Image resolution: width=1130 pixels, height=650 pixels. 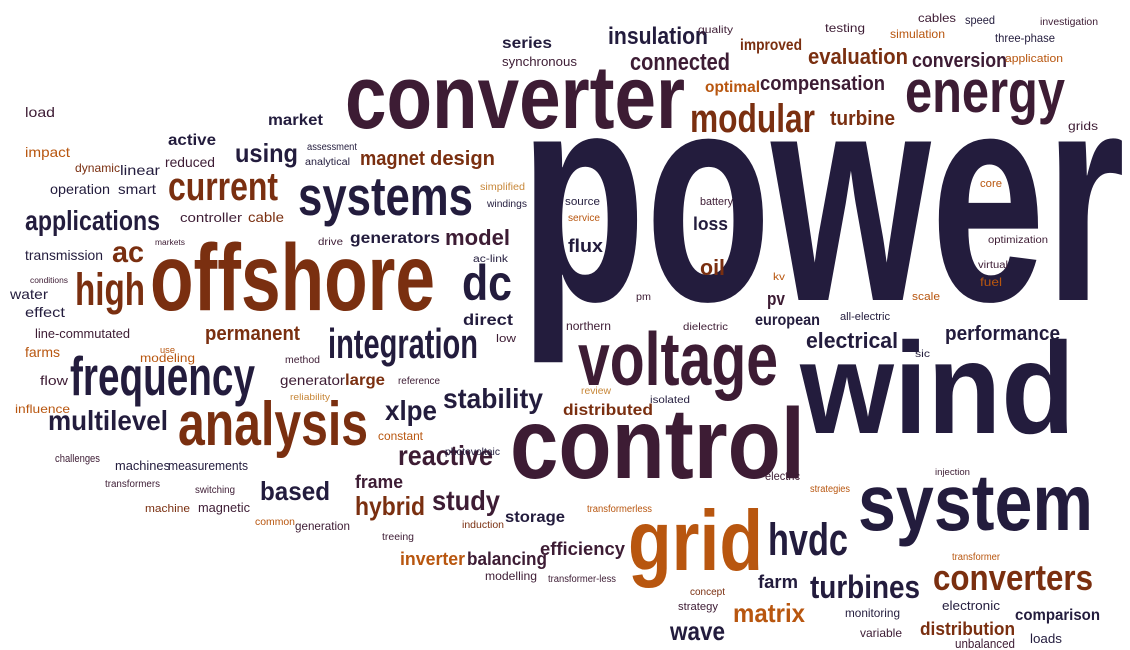 I want to click on word: fuel, so click(x=991, y=282).